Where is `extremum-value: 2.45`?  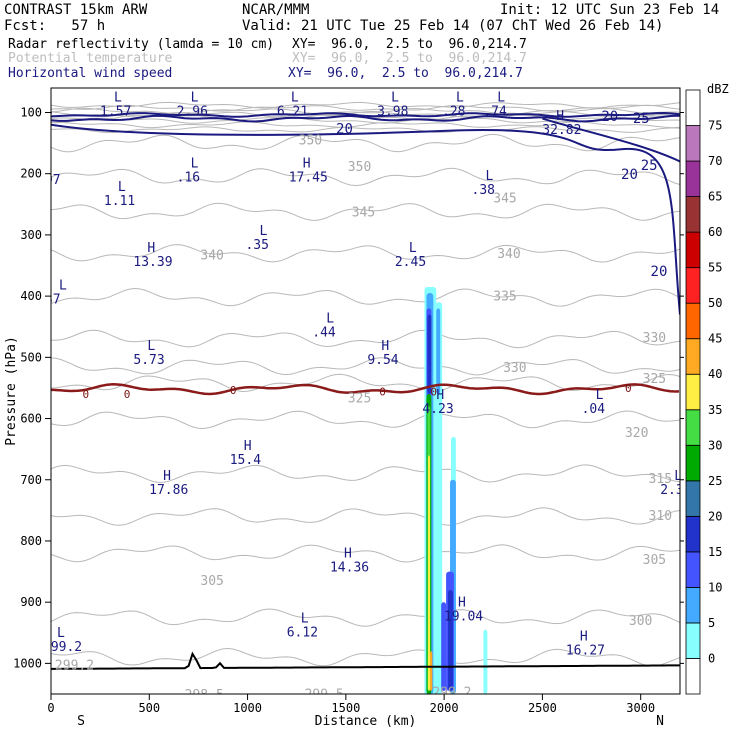
extremum-value: 2.45 is located at coordinates (410, 262).